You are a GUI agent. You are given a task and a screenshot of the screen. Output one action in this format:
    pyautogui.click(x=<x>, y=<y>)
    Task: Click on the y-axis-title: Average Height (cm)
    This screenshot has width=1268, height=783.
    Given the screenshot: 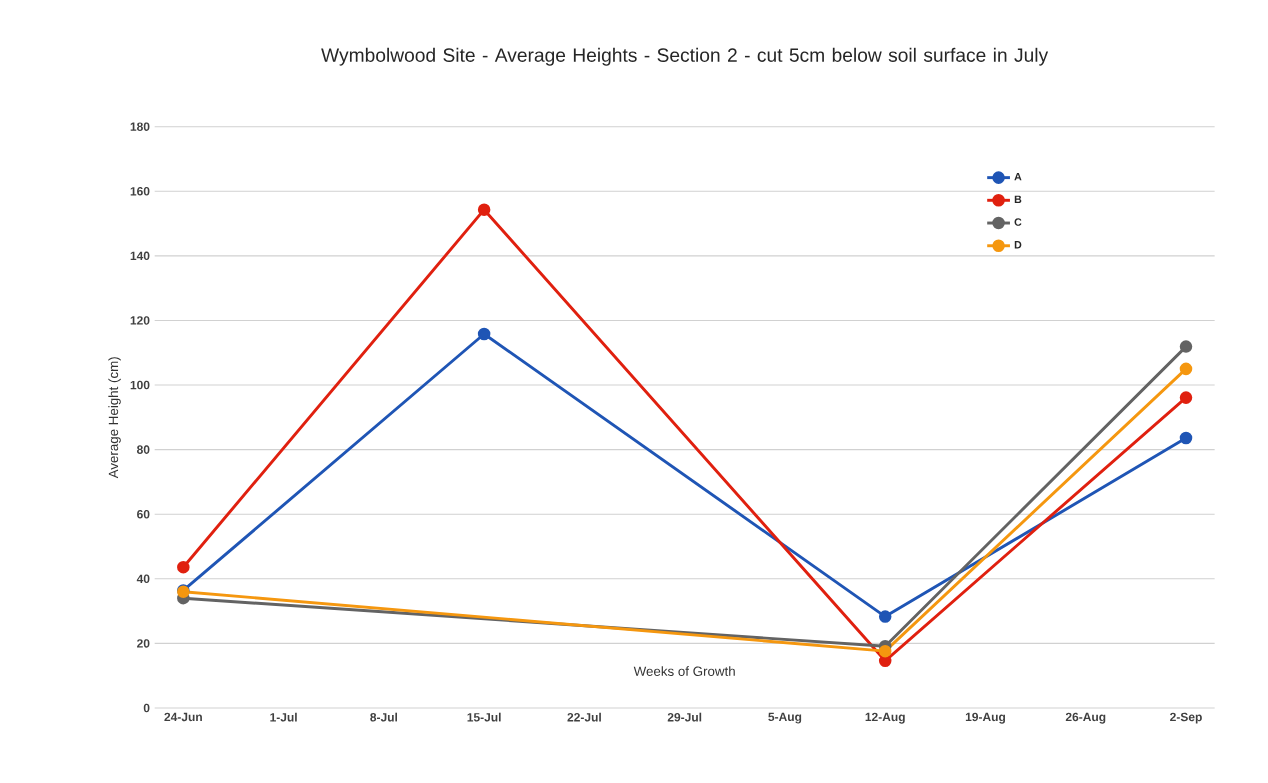 What is the action you would take?
    pyautogui.click(x=114, y=418)
    